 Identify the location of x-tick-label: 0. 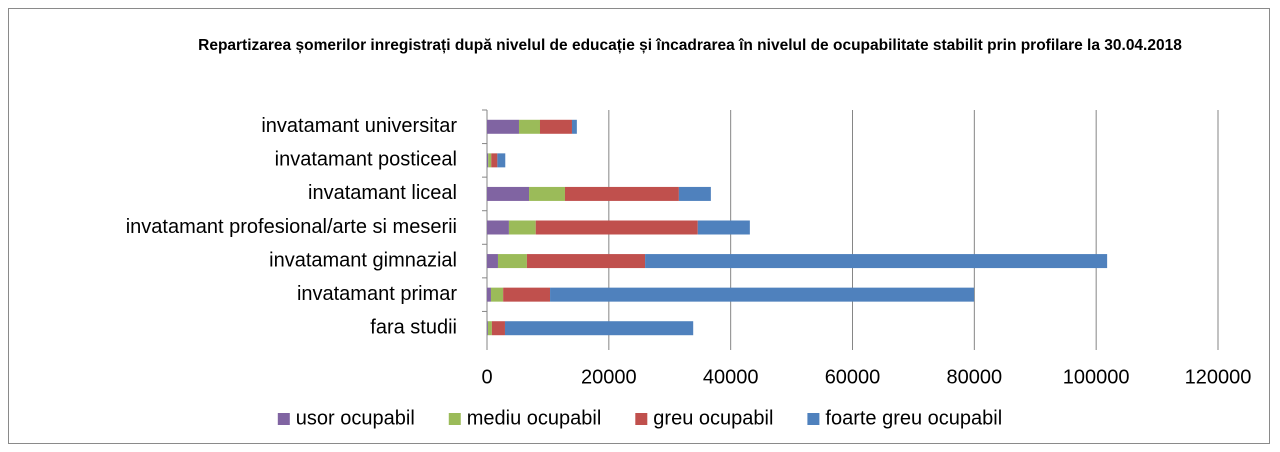
(486, 377).